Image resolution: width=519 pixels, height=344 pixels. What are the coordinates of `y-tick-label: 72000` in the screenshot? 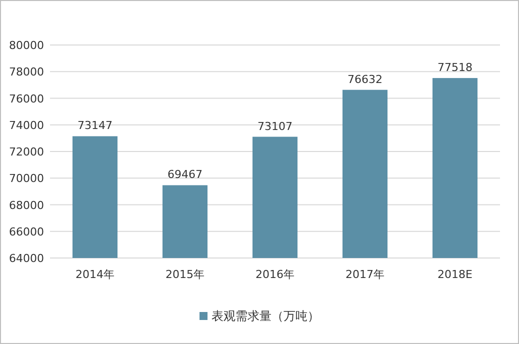 It's located at (26, 152).